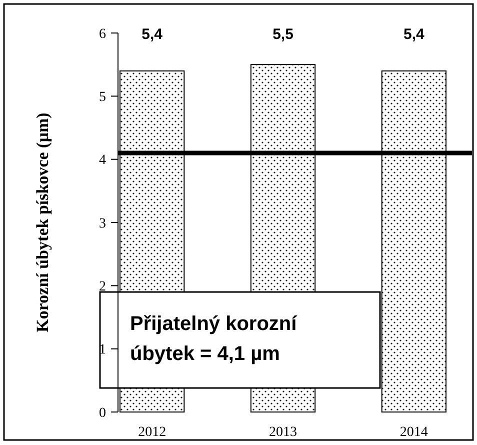 This screenshot has width=477, height=445. Describe the element at coordinates (283, 432) in the screenshot. I see `x-tick-label: 2013` at that location.